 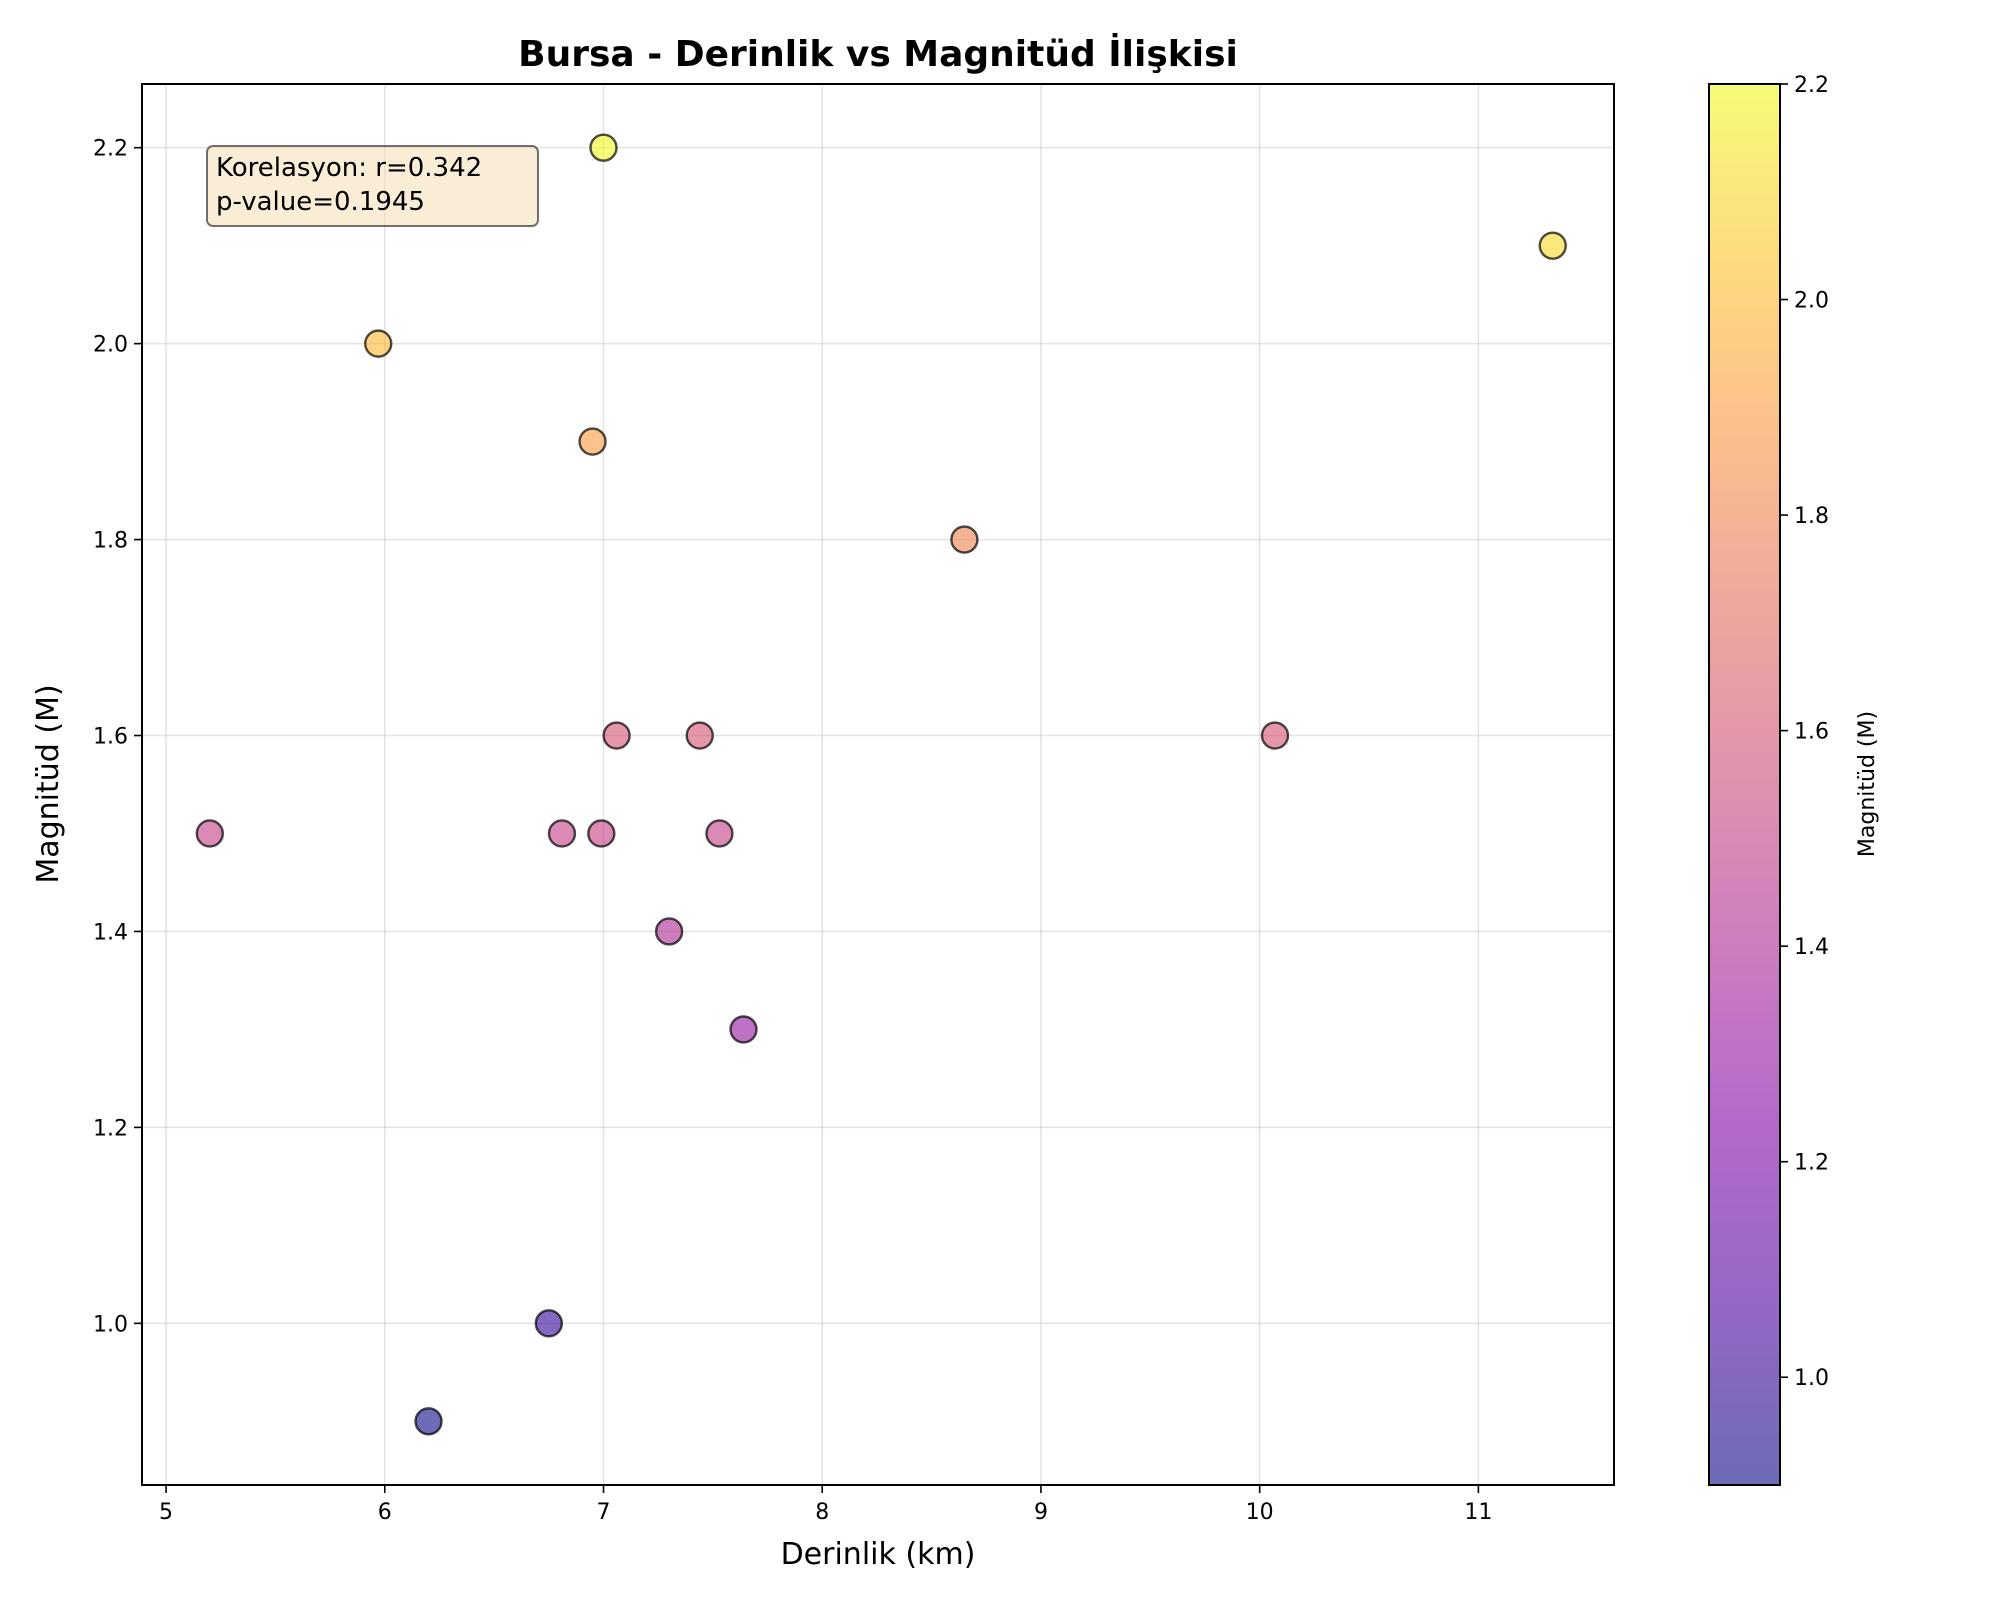 I want to click on y-tick-label: 1.6, so click(x=110, y=737).